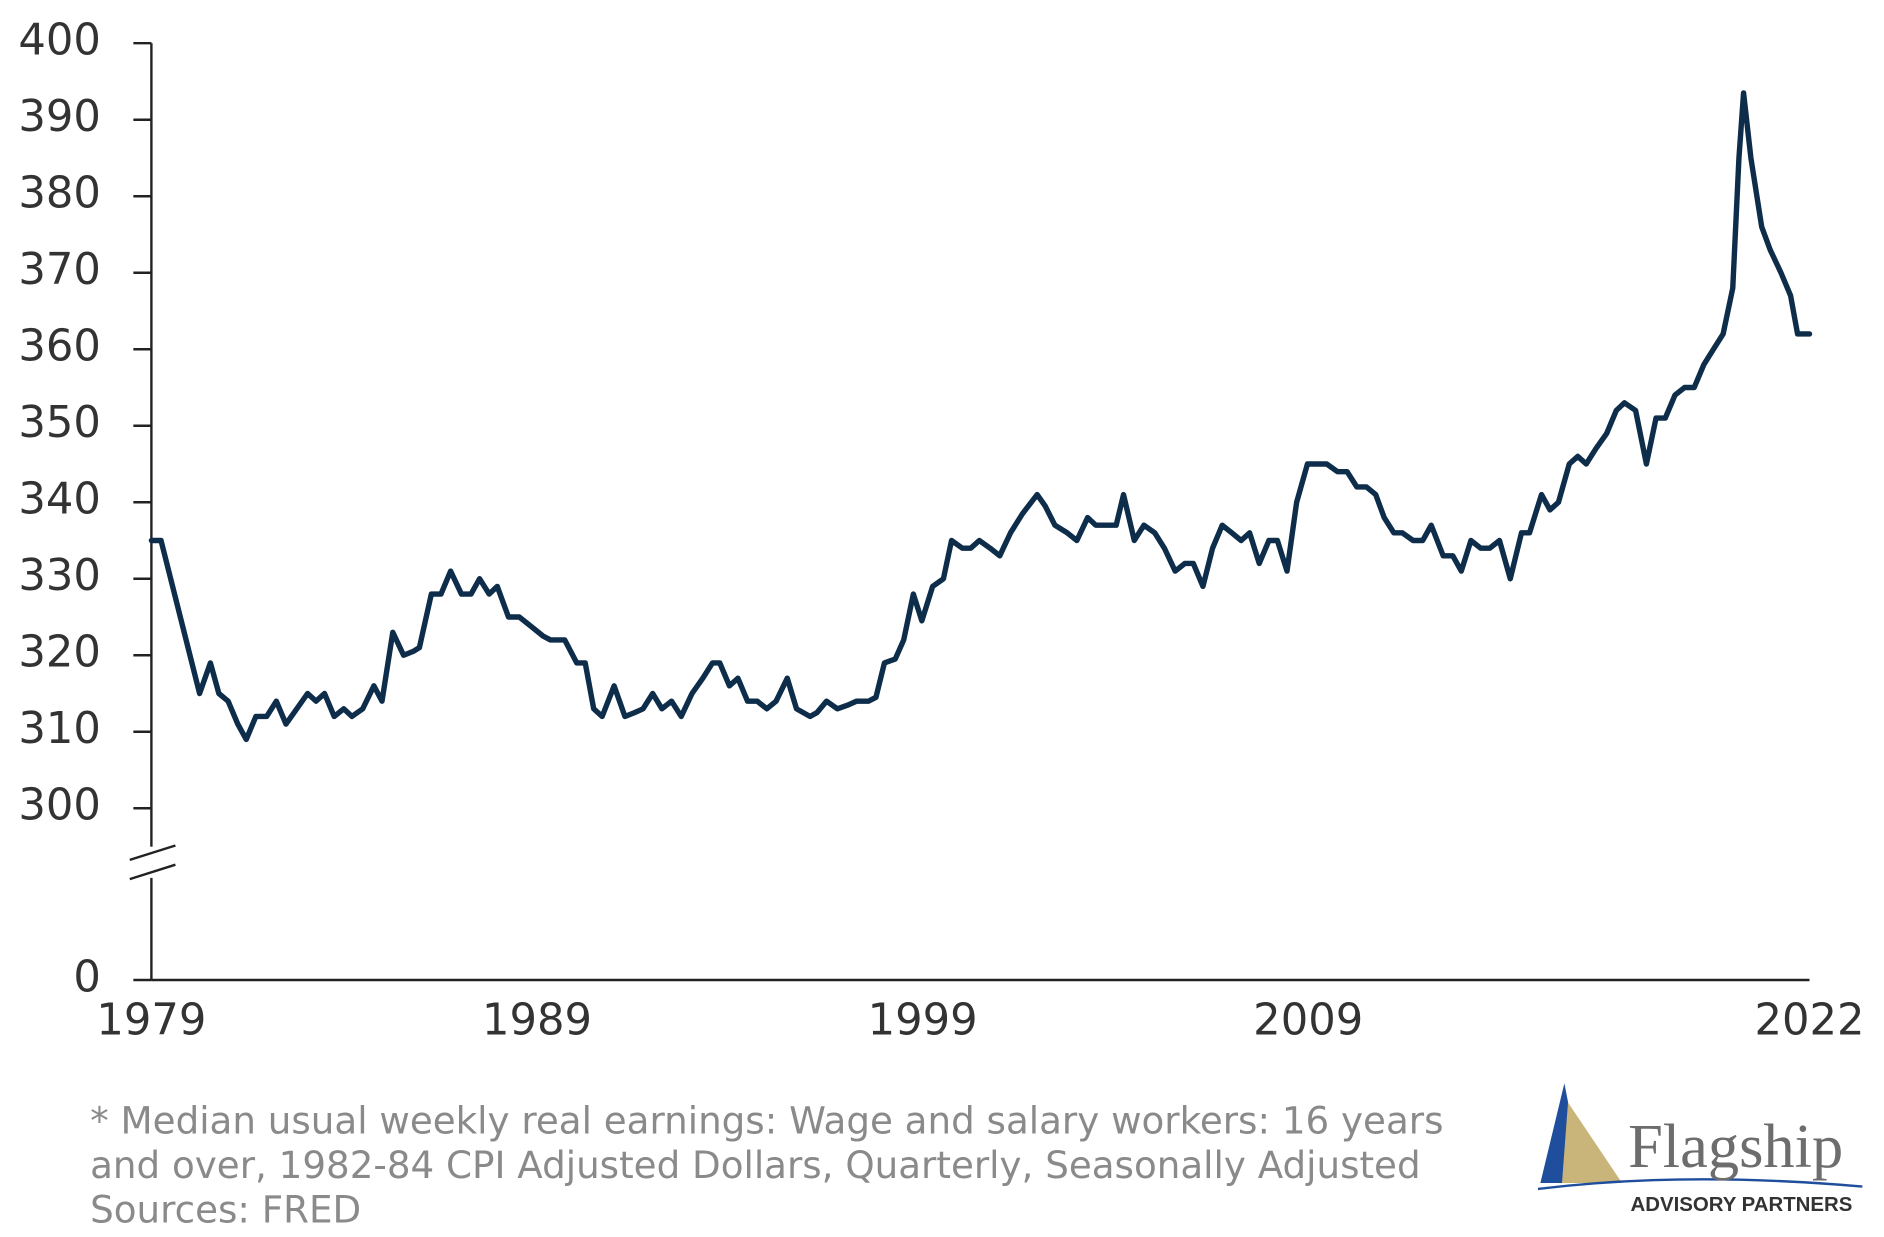  I want to click on x-tick-label: 2009, so click(1308, 1021).